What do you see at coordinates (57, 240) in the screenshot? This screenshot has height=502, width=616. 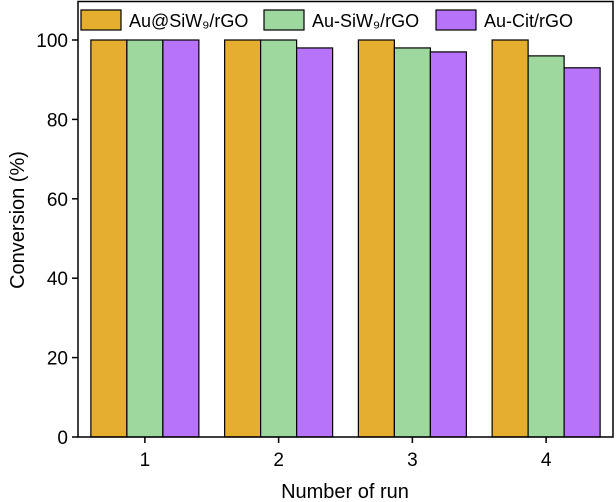 I see `y-axis: 0 20 40 60 80 100` at bounding box center [57, 240].